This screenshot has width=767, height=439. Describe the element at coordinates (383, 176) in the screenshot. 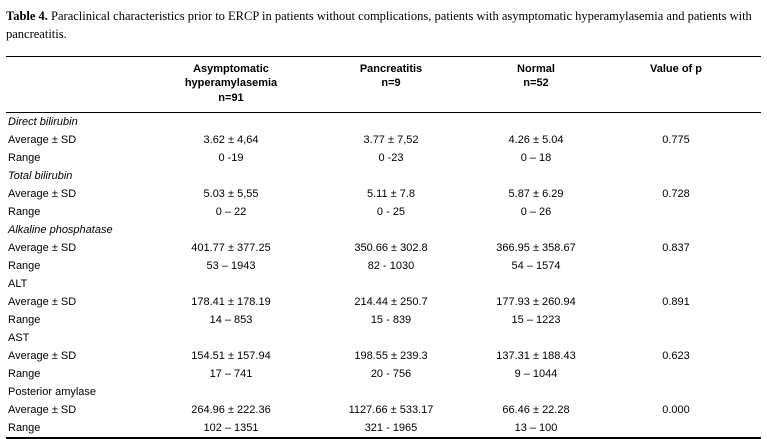

I see `group-name-row: Total bilirubin` at that location.